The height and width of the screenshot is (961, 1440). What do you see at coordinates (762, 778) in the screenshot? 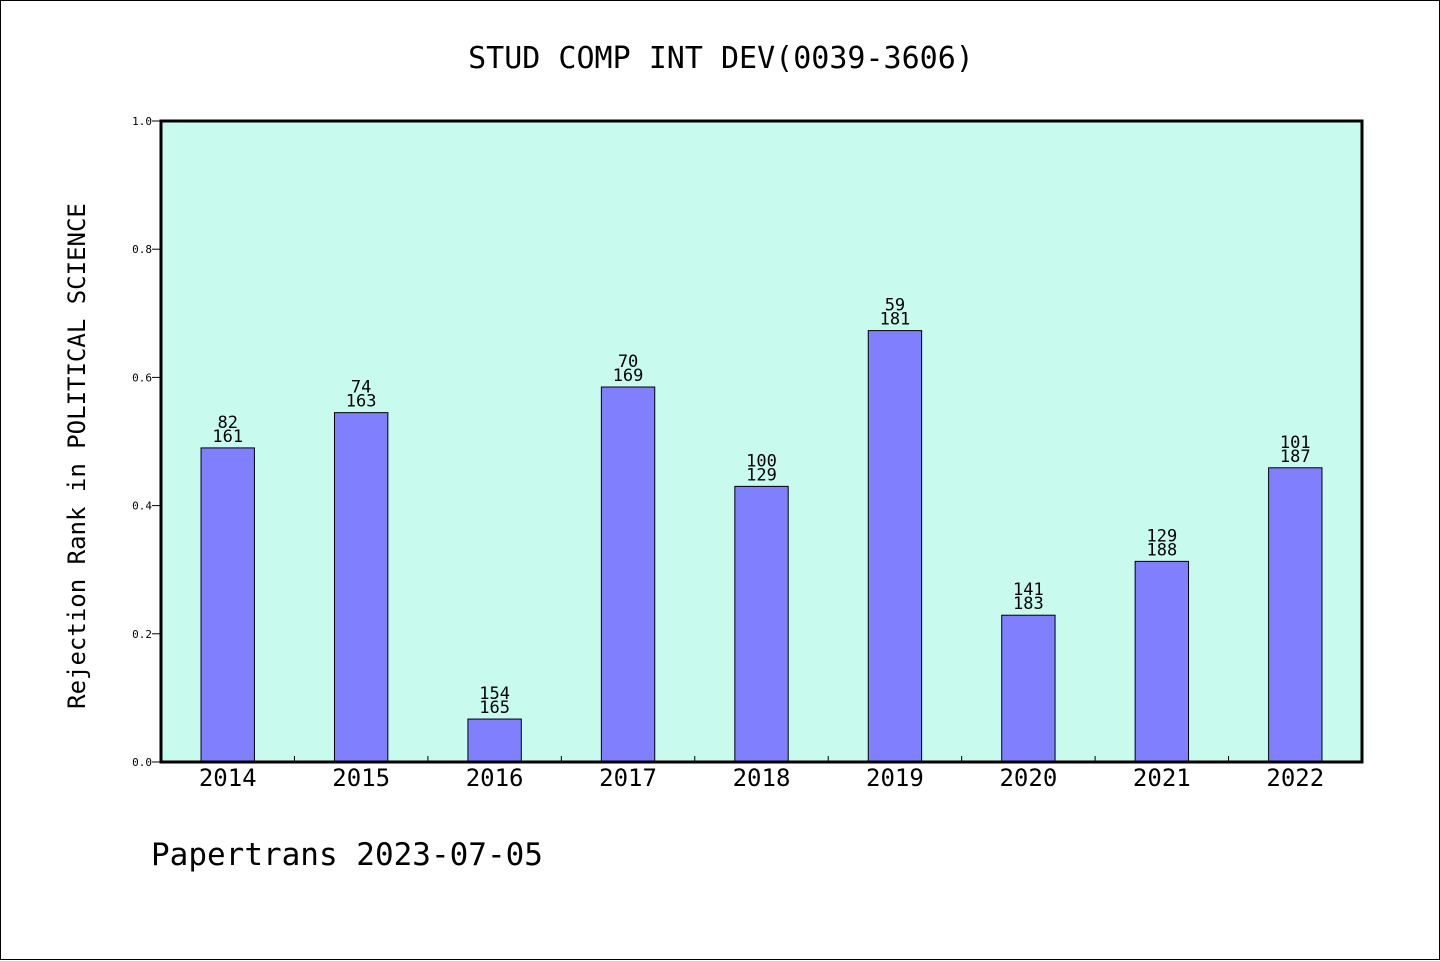
I see `x-tick-label: 2018` at bounding box center [762, 778].